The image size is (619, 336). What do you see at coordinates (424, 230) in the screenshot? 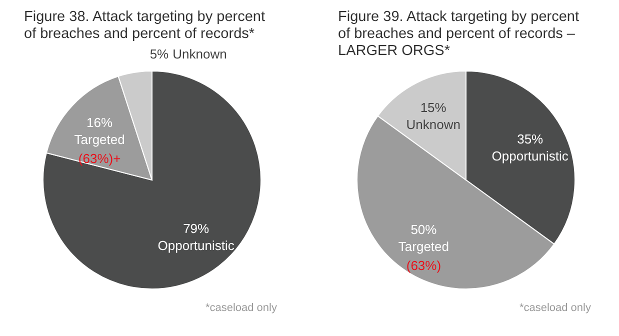
I see `data-label: 50%` at bounding box center [424, 230].